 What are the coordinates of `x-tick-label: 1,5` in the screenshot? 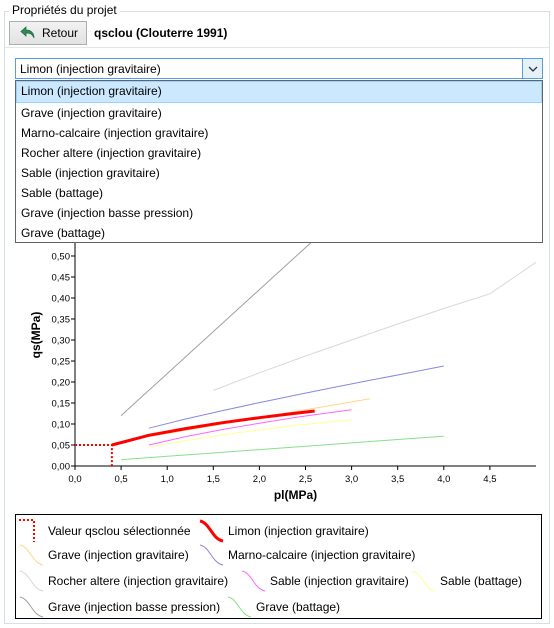 It's located at (213, 479).